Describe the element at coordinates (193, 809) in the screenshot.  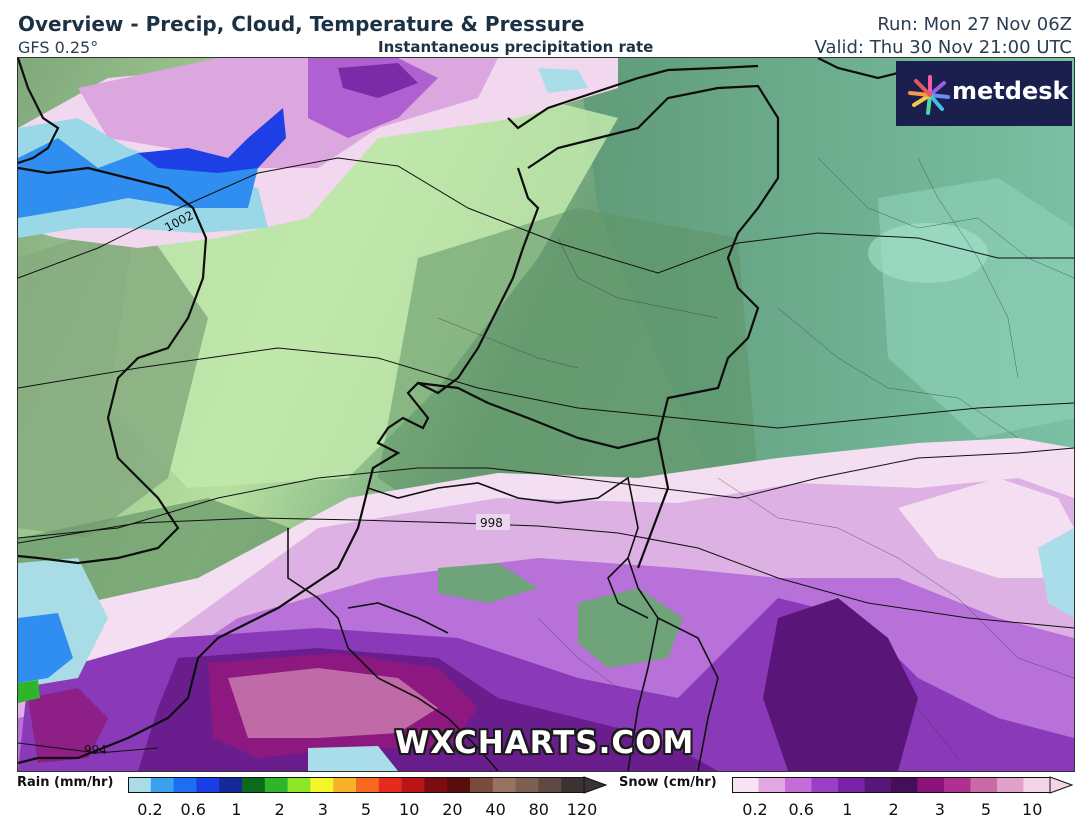
I see `rain-tick-label: 0.6` at that location.